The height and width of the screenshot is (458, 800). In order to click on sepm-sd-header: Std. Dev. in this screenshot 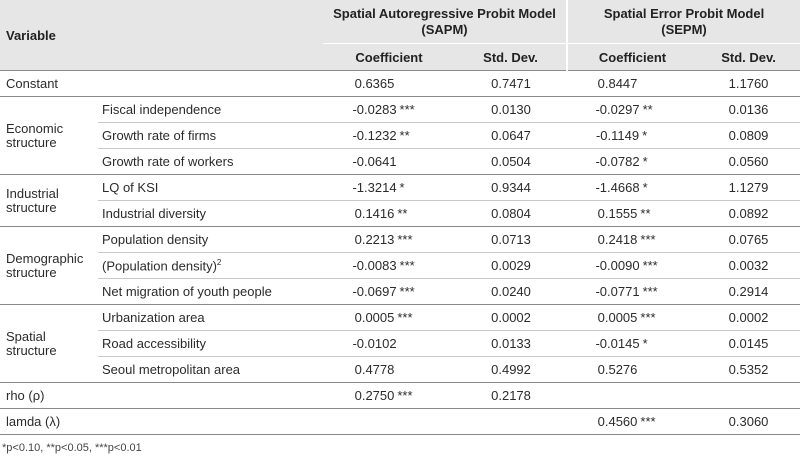, I will do `click(748, 57)`.